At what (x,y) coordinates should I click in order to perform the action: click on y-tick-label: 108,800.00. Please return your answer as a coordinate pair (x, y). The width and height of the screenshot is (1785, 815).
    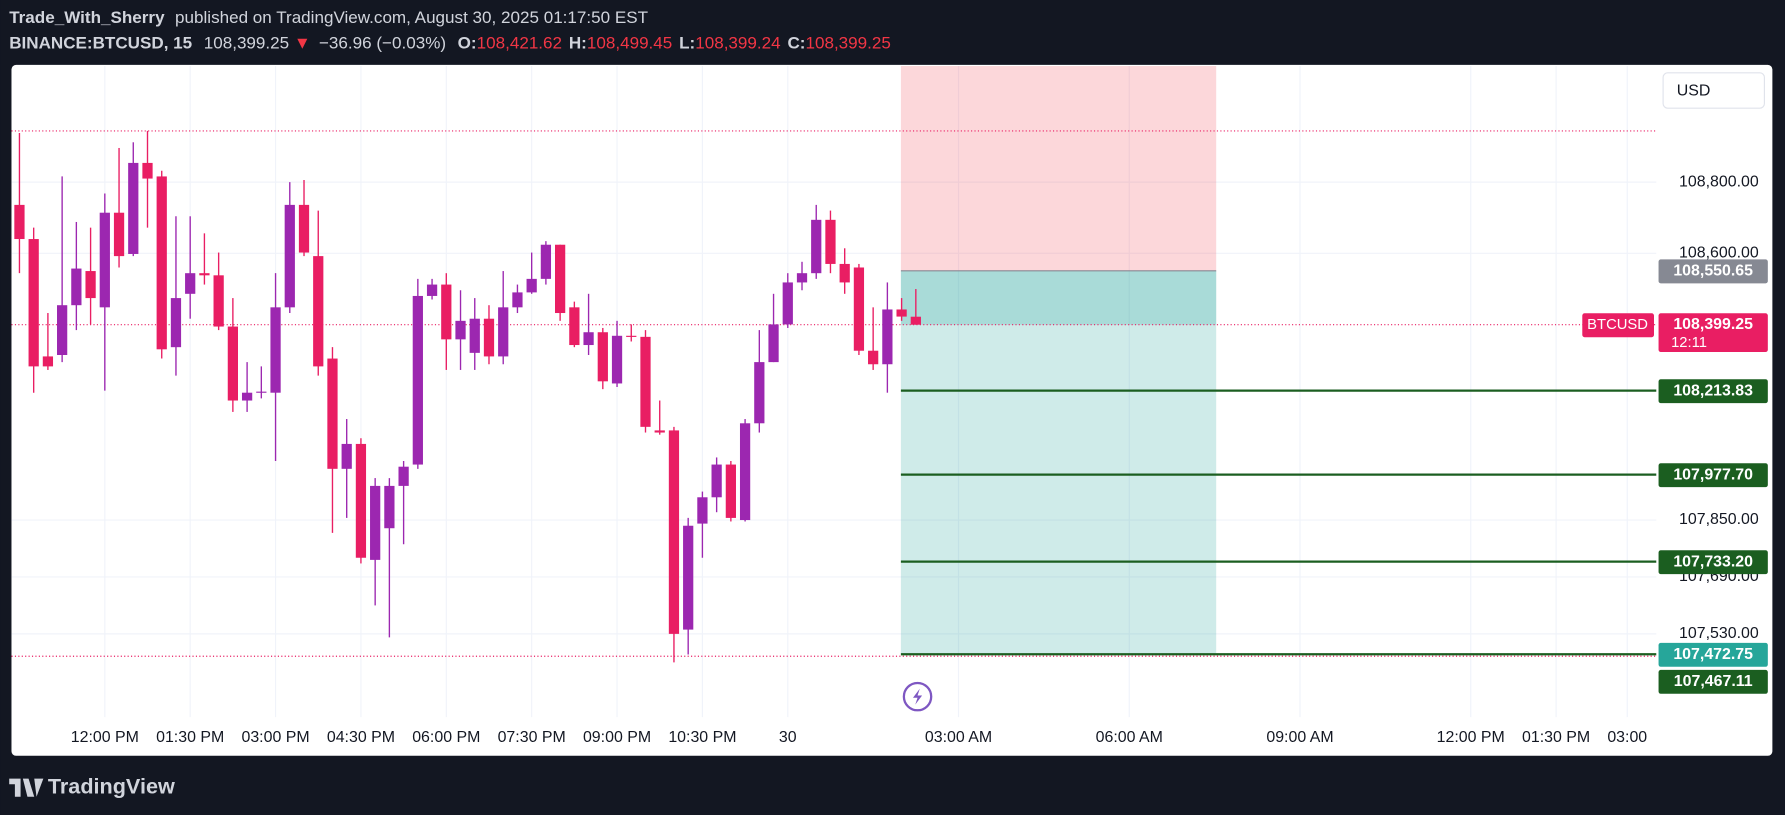
    Looking at the image, I should click on (1719, 181).